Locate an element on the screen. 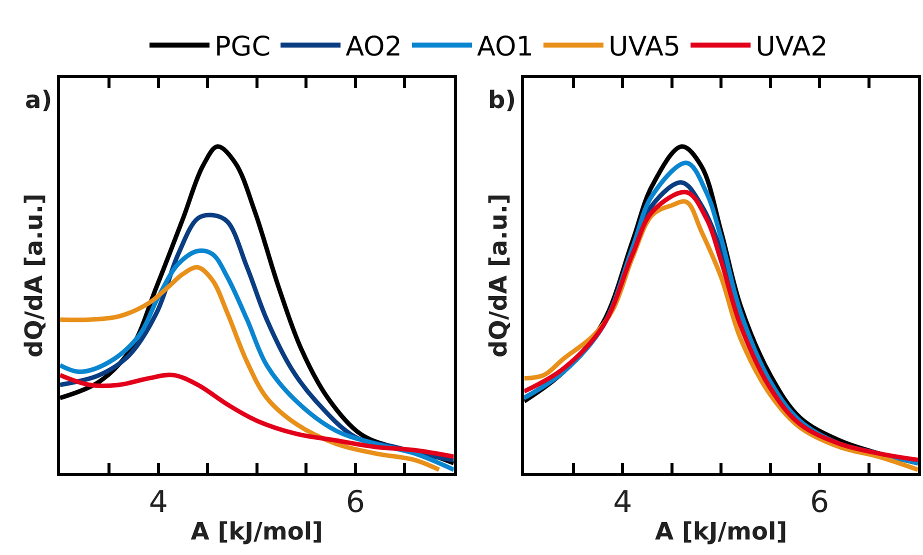 This screenshot has width=923, height=555. legend-label: PGC is located at coordinates (242, 47).